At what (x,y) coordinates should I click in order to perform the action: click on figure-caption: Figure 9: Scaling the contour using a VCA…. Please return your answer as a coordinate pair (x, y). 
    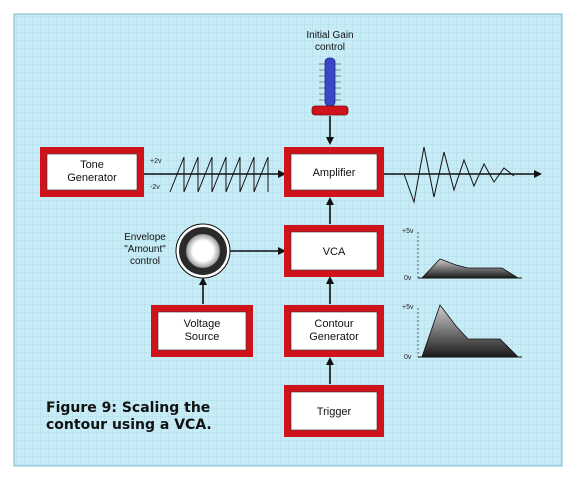
    Looking at the image, I should click on (129, 416).